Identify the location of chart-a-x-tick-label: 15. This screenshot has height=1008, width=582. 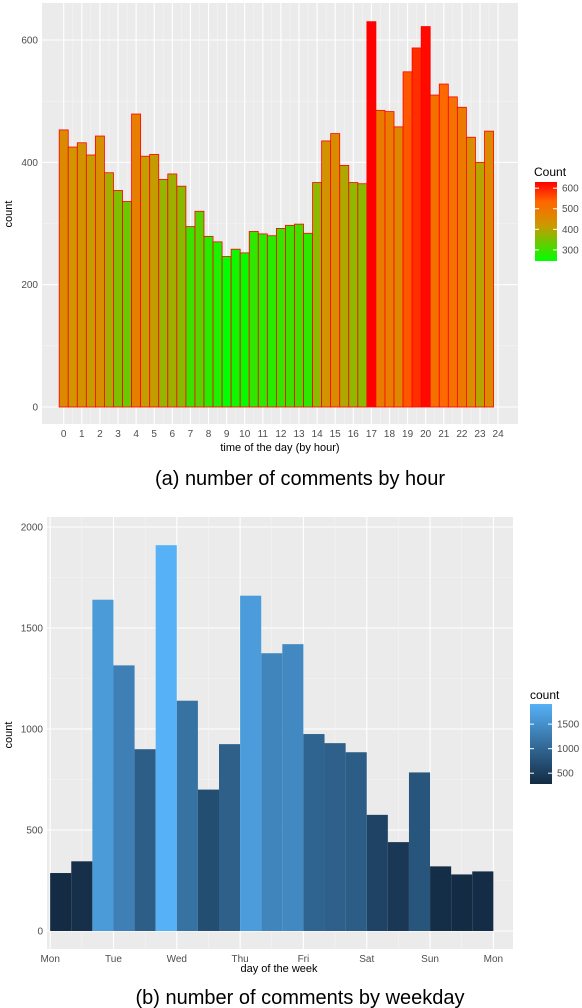
(336, 434).